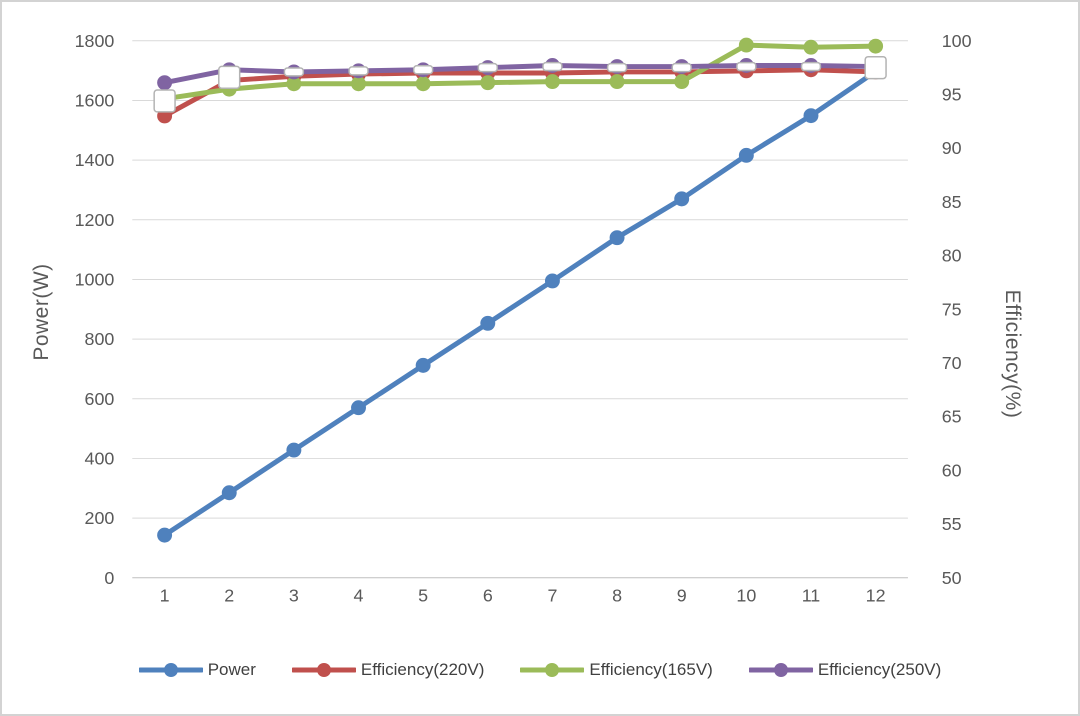 This screenshot has width=1080, height=716. What do you see at coordinates (95, 160) in the screenshot?
I see `left-axis-tick: 1400` at bounding box center [95, 160].